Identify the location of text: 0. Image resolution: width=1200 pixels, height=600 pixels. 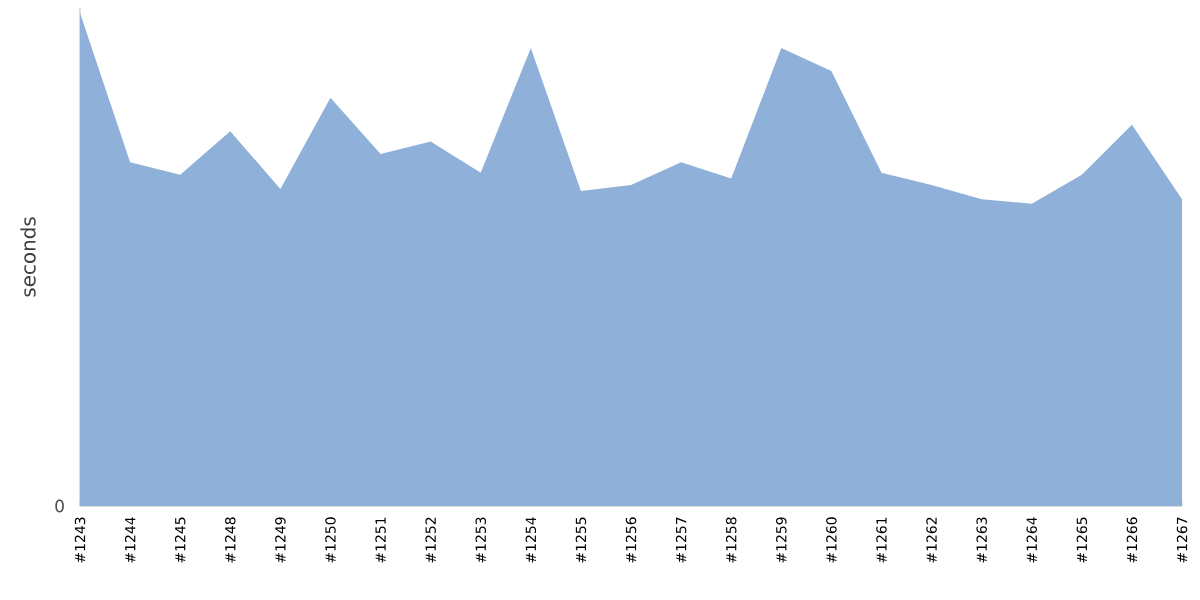
(59, 506).